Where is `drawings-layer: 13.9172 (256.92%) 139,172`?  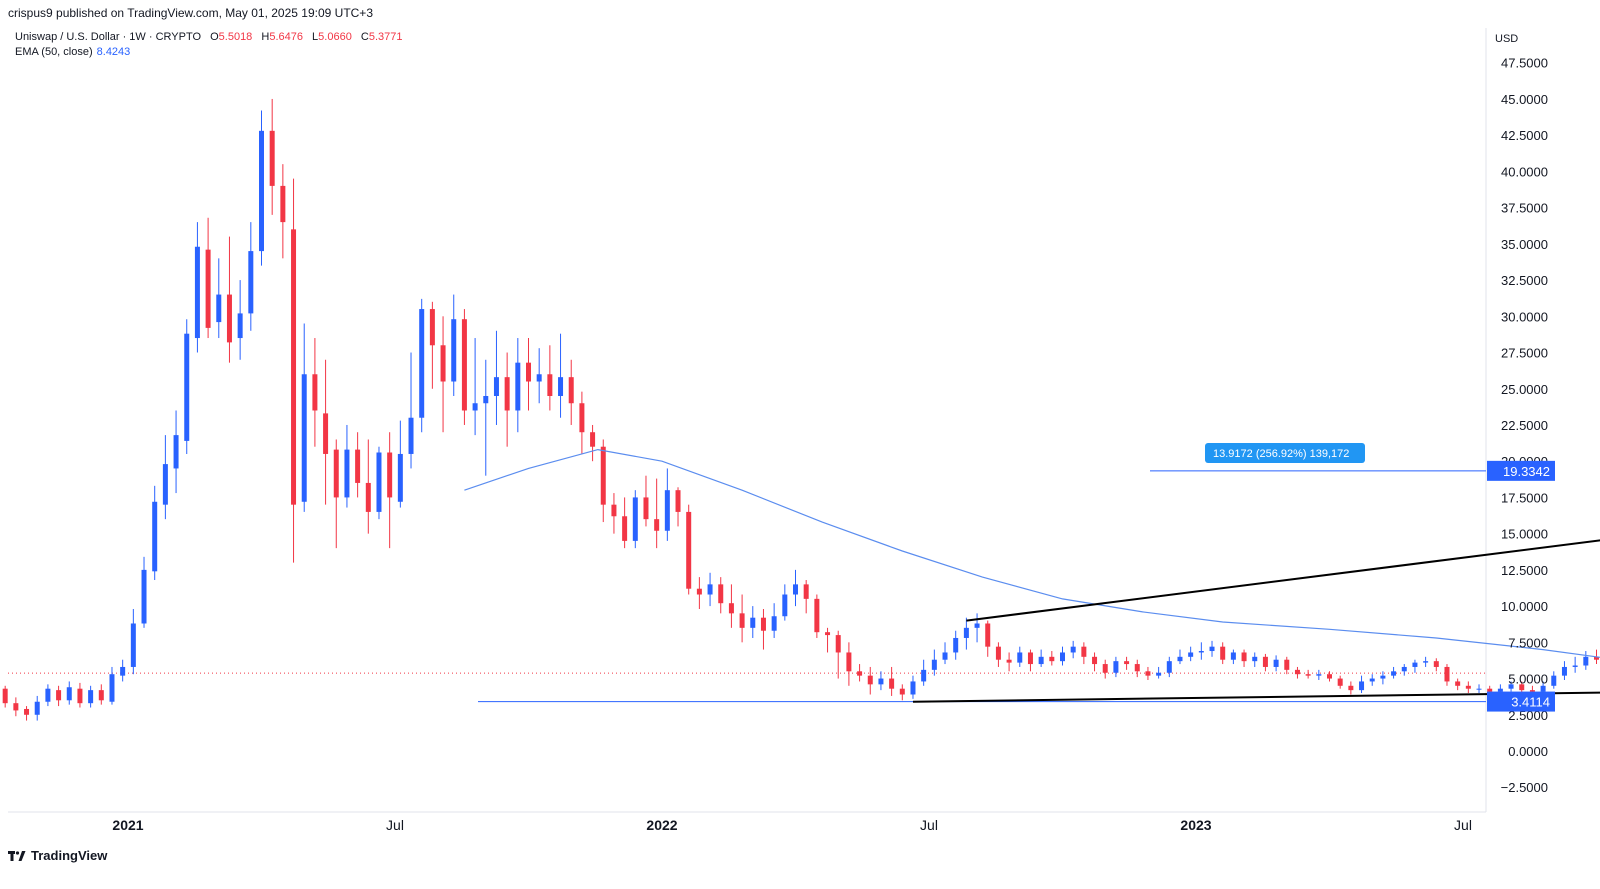
drawings-layer: 13.9172 (256.92%) 139,172 is located at coordinates (1256, 573).